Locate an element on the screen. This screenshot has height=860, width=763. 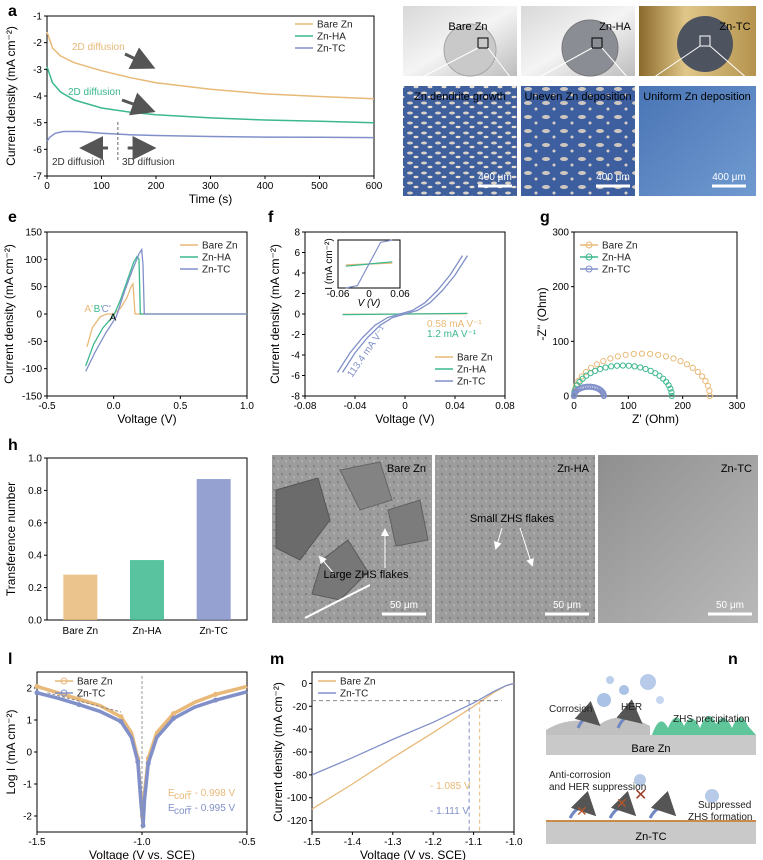
annotation-a: A is located at coordinates (113, 318).